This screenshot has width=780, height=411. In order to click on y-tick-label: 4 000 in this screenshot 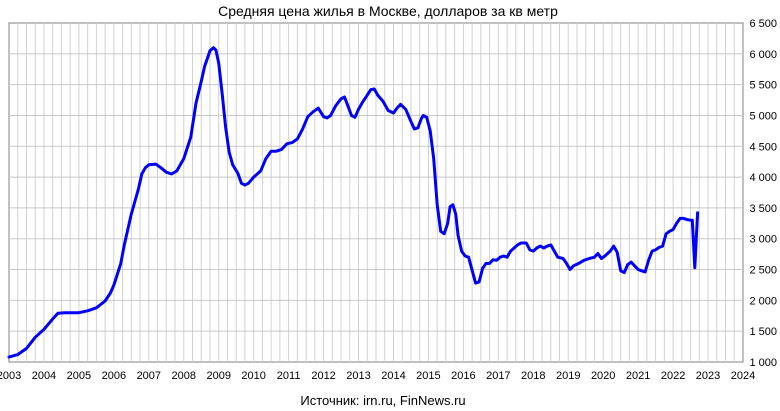, I will do `click(763, 178)`.